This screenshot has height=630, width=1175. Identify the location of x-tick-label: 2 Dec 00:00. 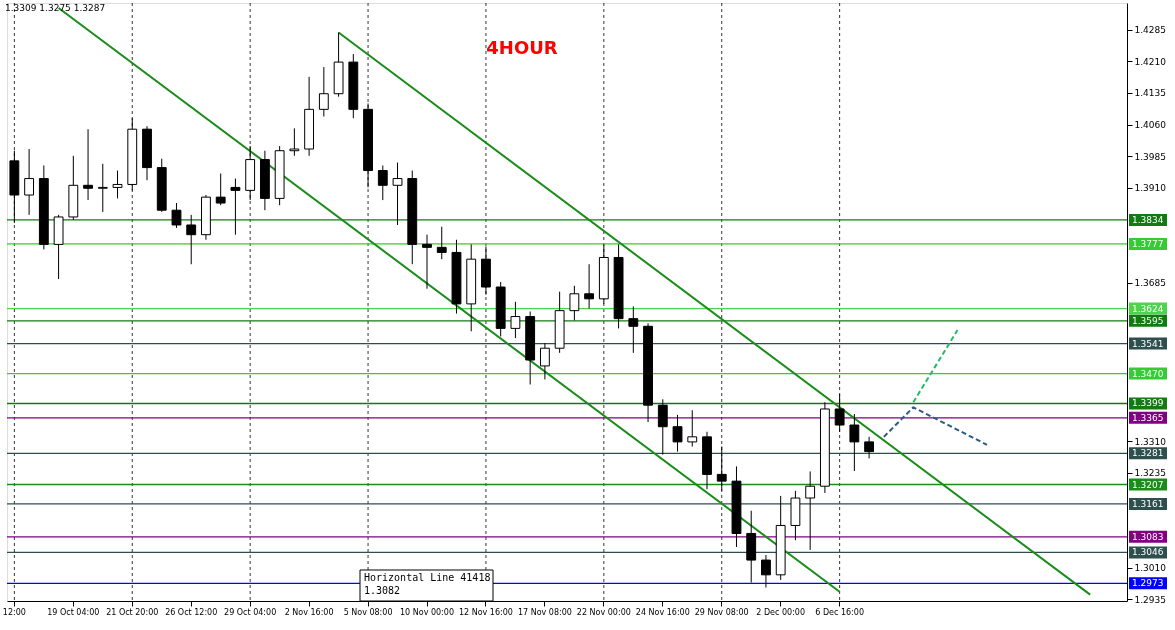
(781, 612).